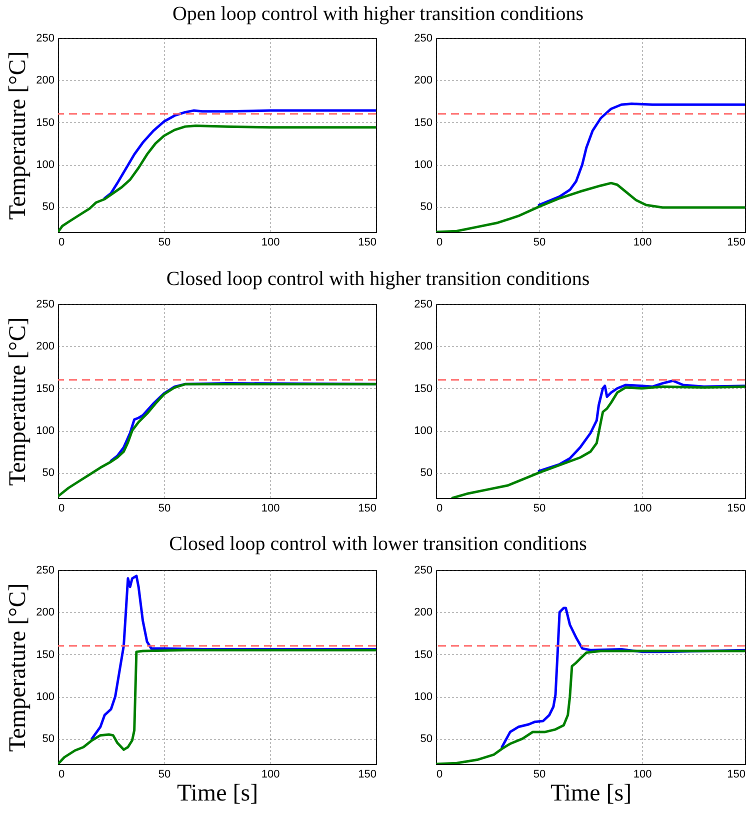 The height and width of the screenshot is (817, 756). I want to click on chart-title: Open loop control with higher transition conditions, so click(378, 14).